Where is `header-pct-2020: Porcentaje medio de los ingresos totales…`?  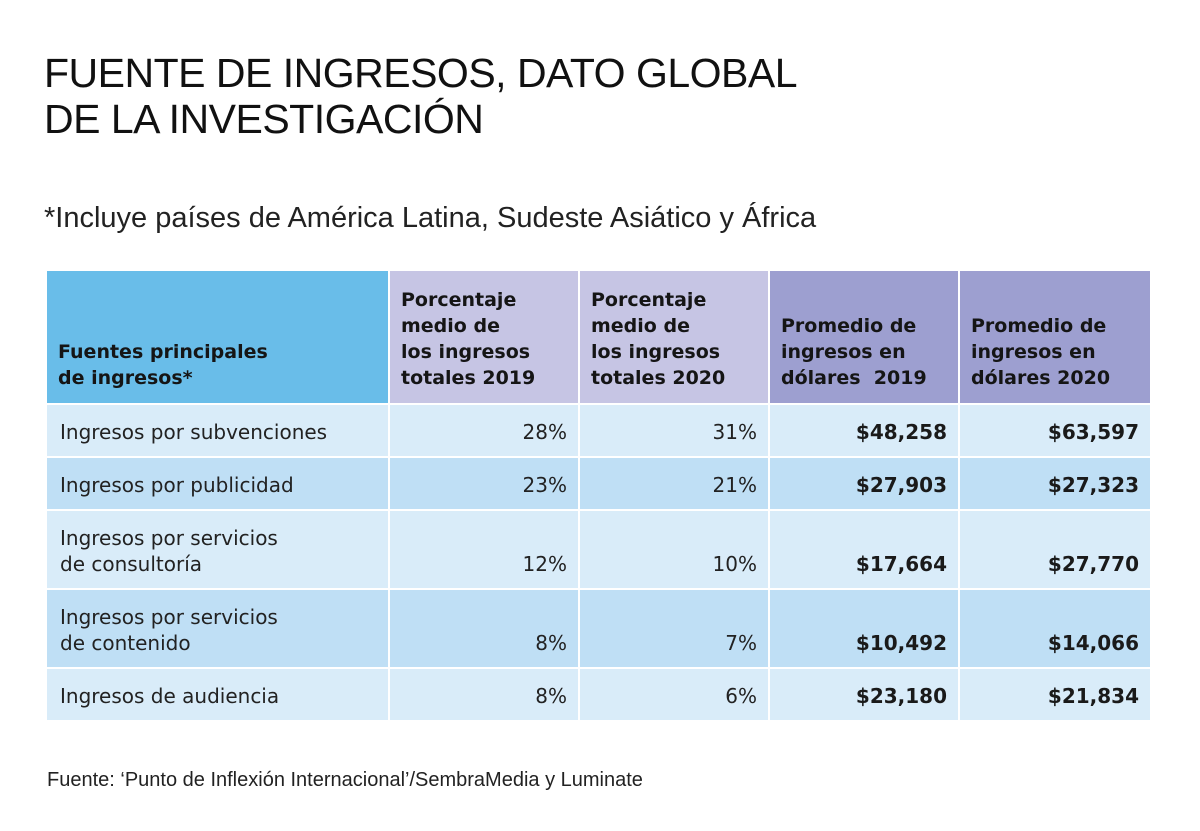
header-pct-2020: Porcentaje medio de los ingresos totales… is located at coordinates (674, 338).